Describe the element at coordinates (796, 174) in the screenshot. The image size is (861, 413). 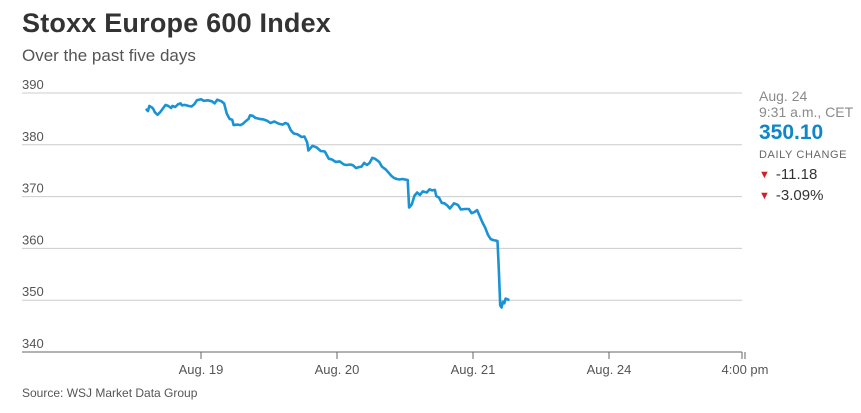
I see `change-absolute-value: -11.18` at that location.